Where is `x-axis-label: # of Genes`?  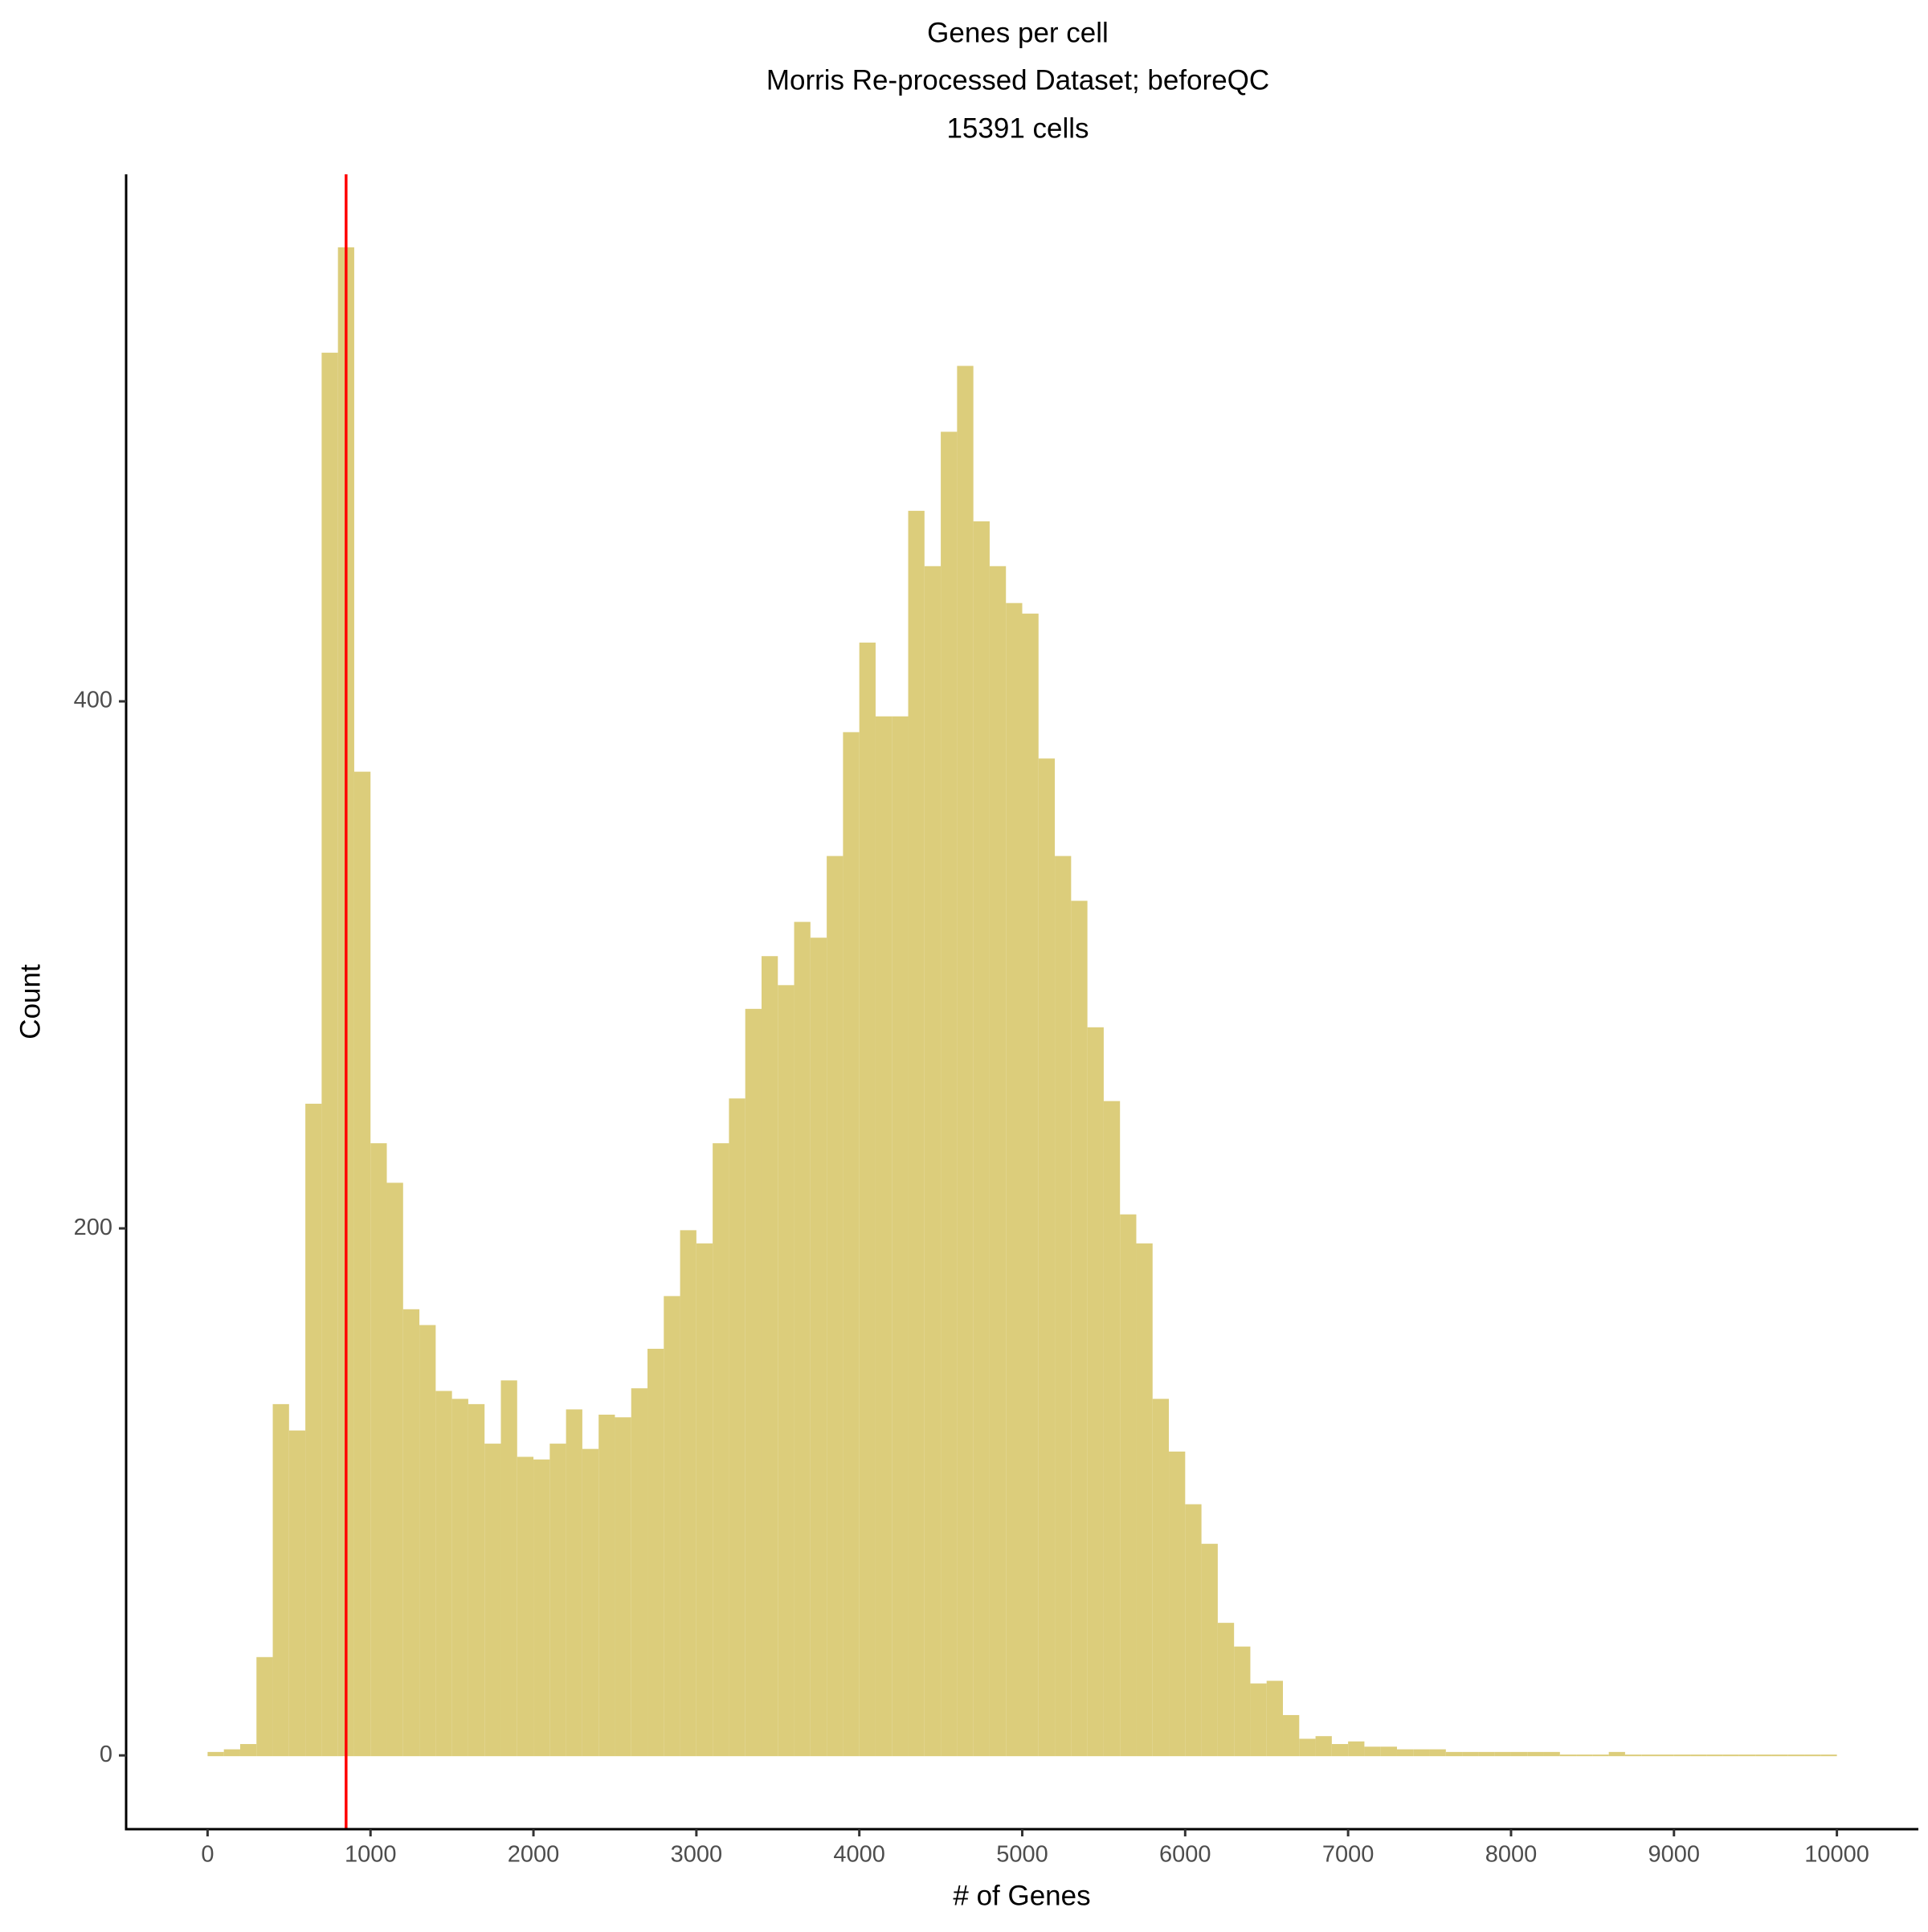 x-axis-label: # of Genes is located at coordinates (1021, 1896).